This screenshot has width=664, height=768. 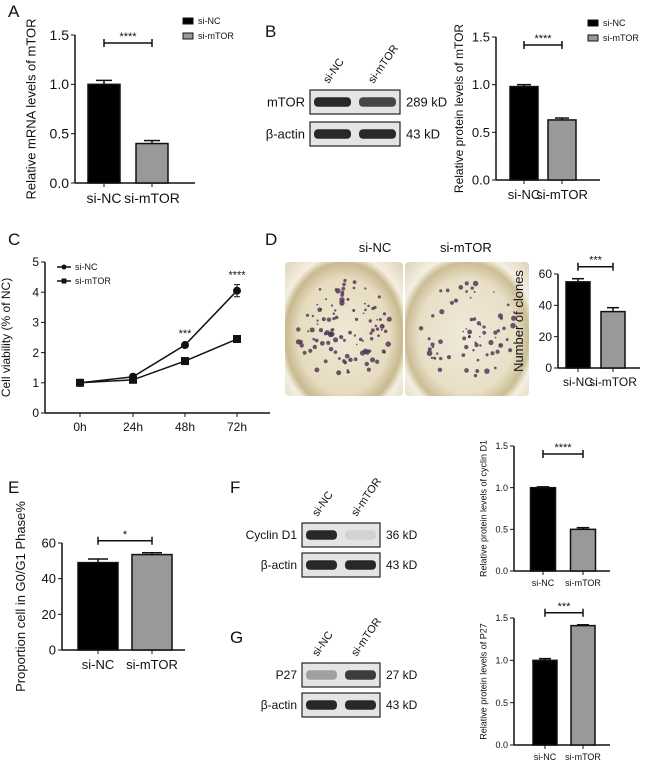 I want to click on y-tick-label-b: 0.0, so click(x=481, y=180).